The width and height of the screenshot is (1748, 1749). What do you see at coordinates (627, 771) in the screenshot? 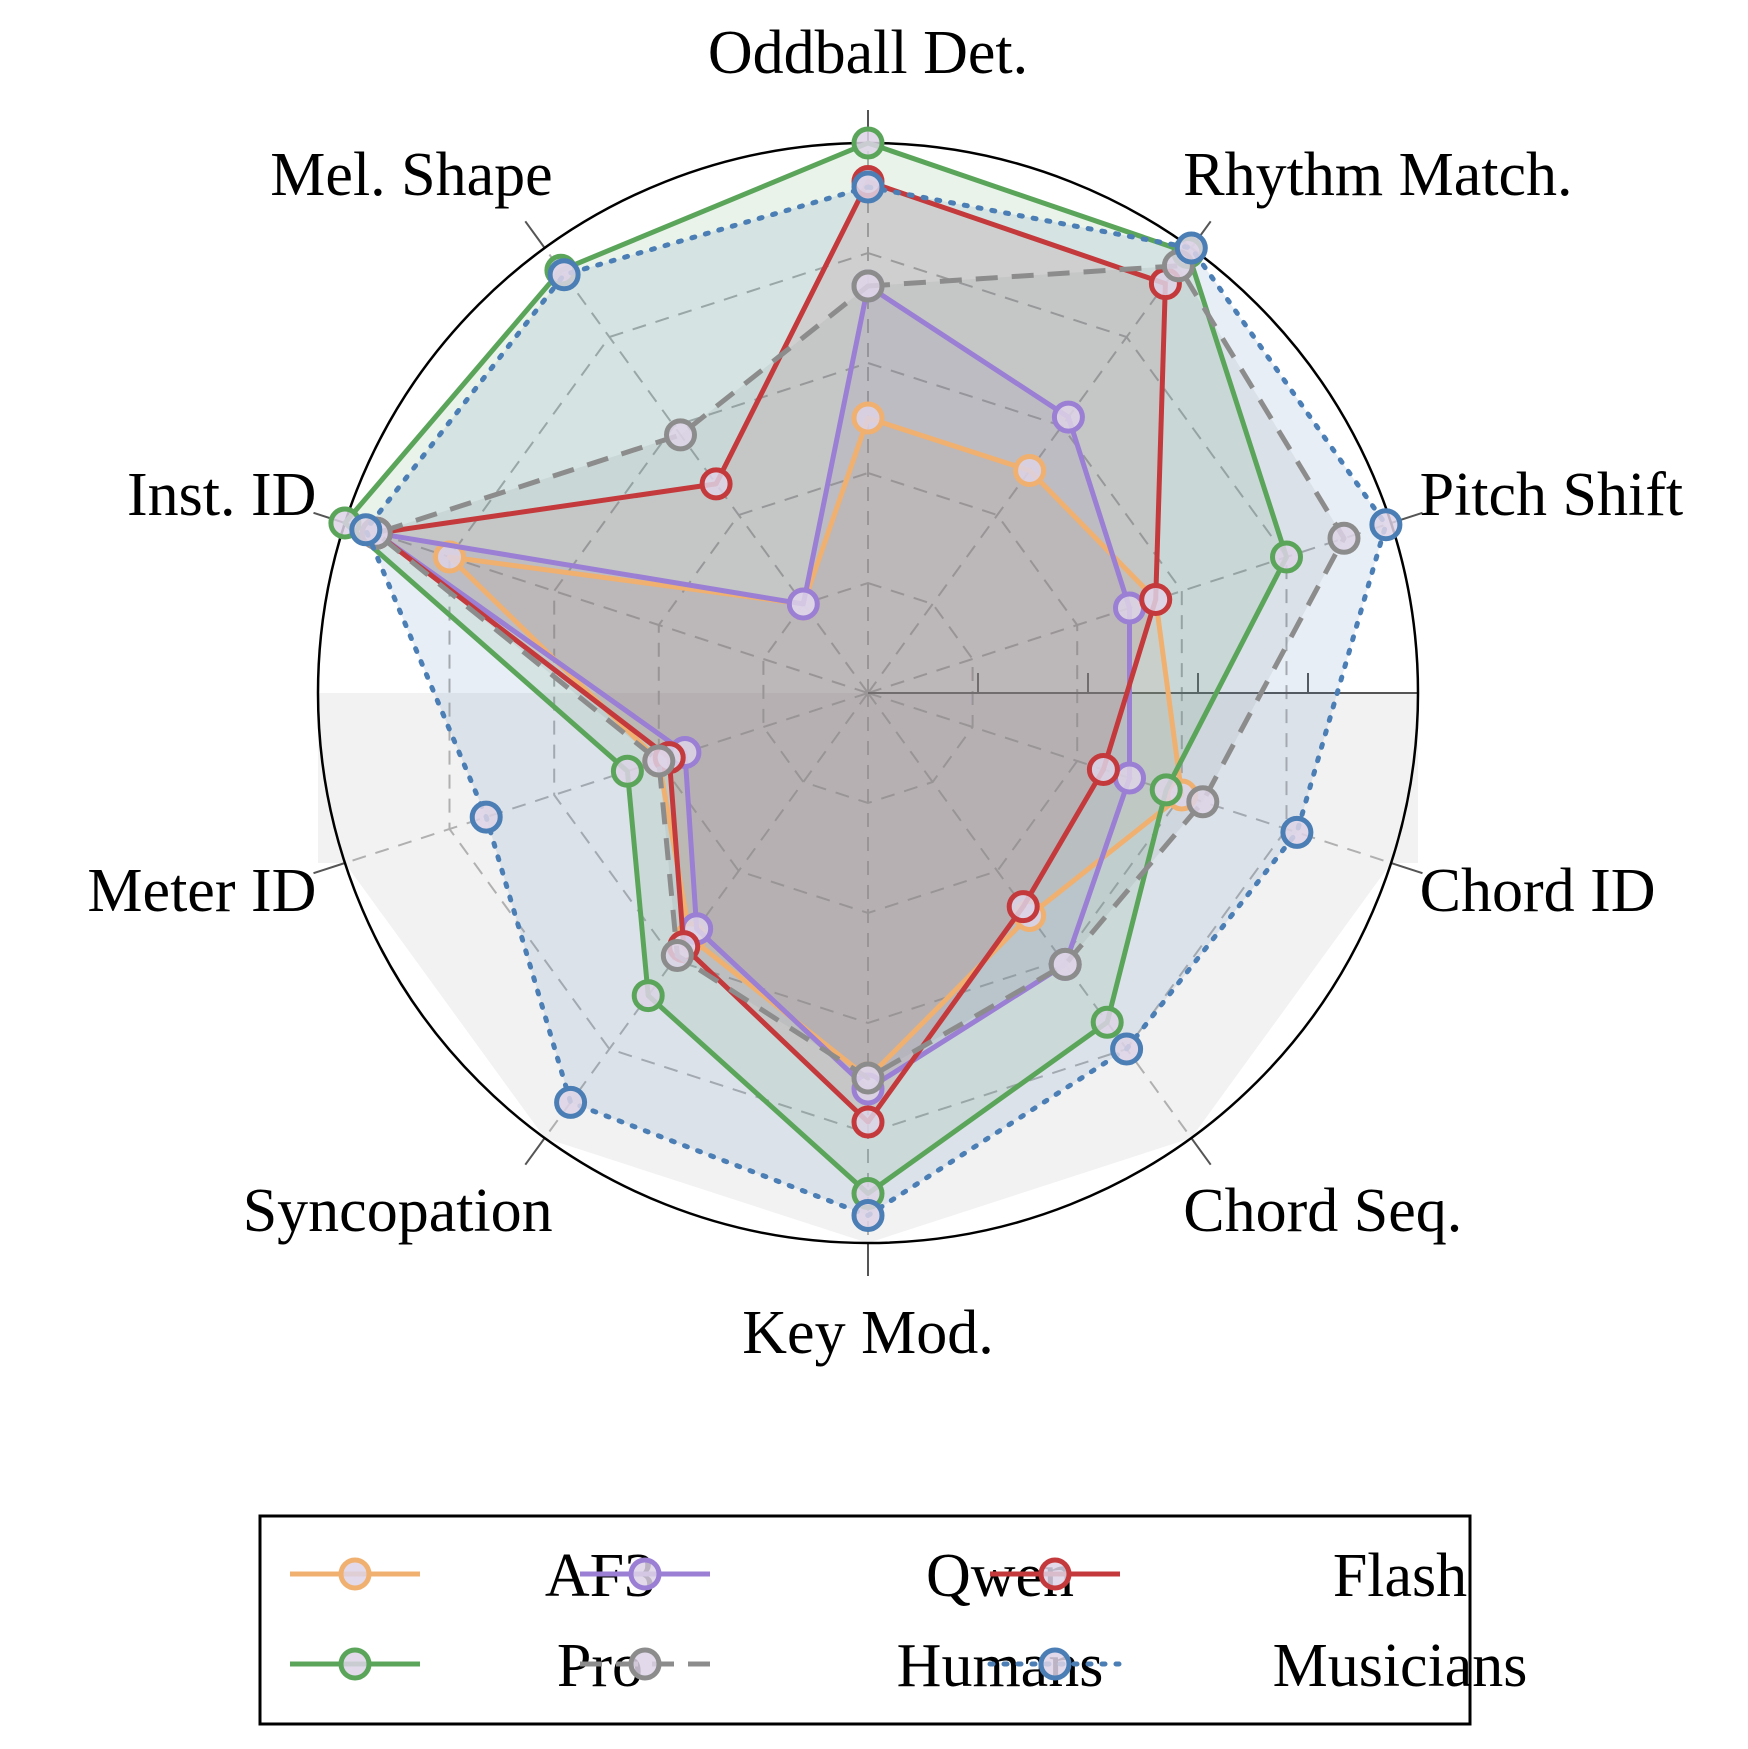
I see `marker-pro-meter-id` at bounding box center [627, 771].